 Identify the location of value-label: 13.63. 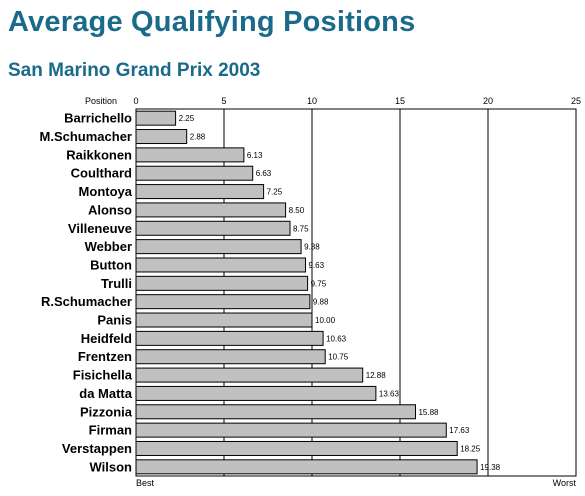
(389, 393).